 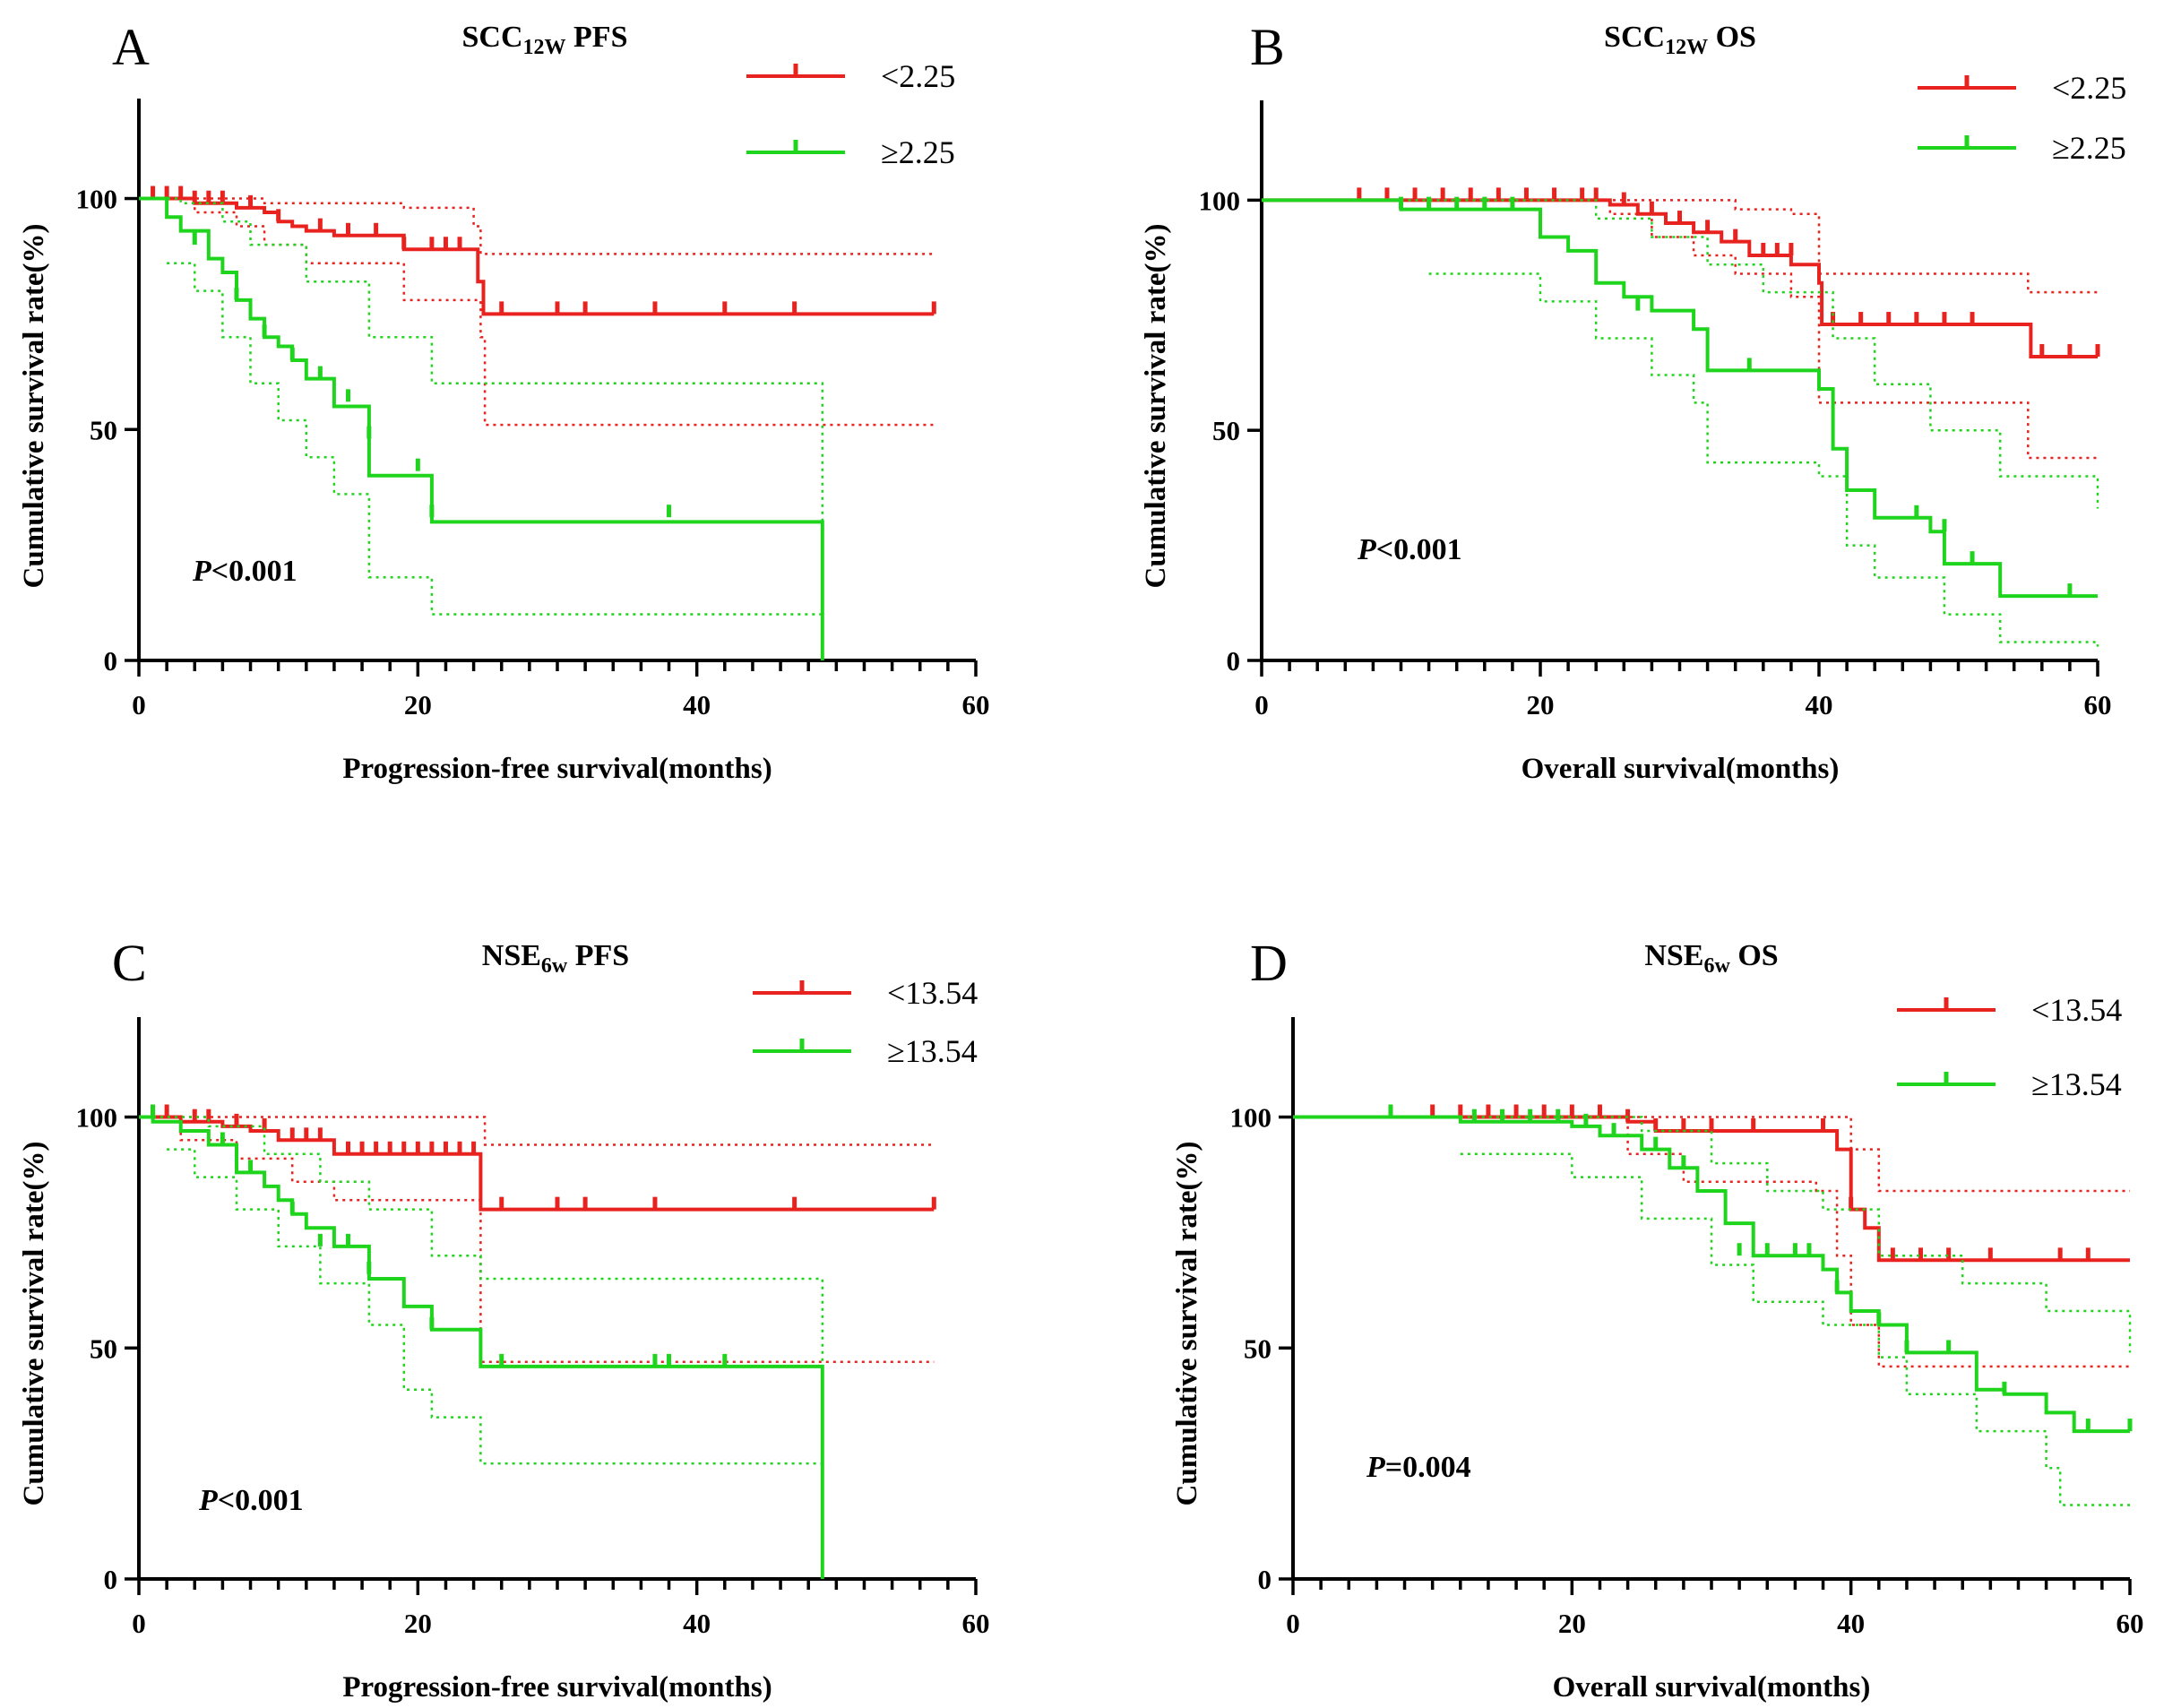 What do you see at coordinates (545, 40) in the screenshot?
I see `panel-title: SCC12W PFS` at bounding box center [545, 40].